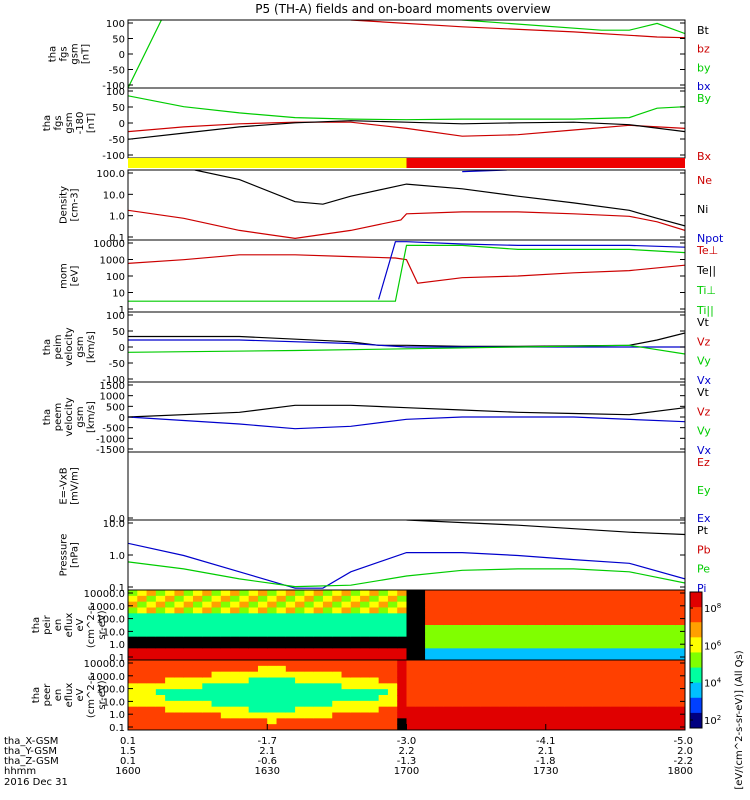 This screenshot has height=800, width=750. I want to click on legend-entry: Npot, so click(710, 238).